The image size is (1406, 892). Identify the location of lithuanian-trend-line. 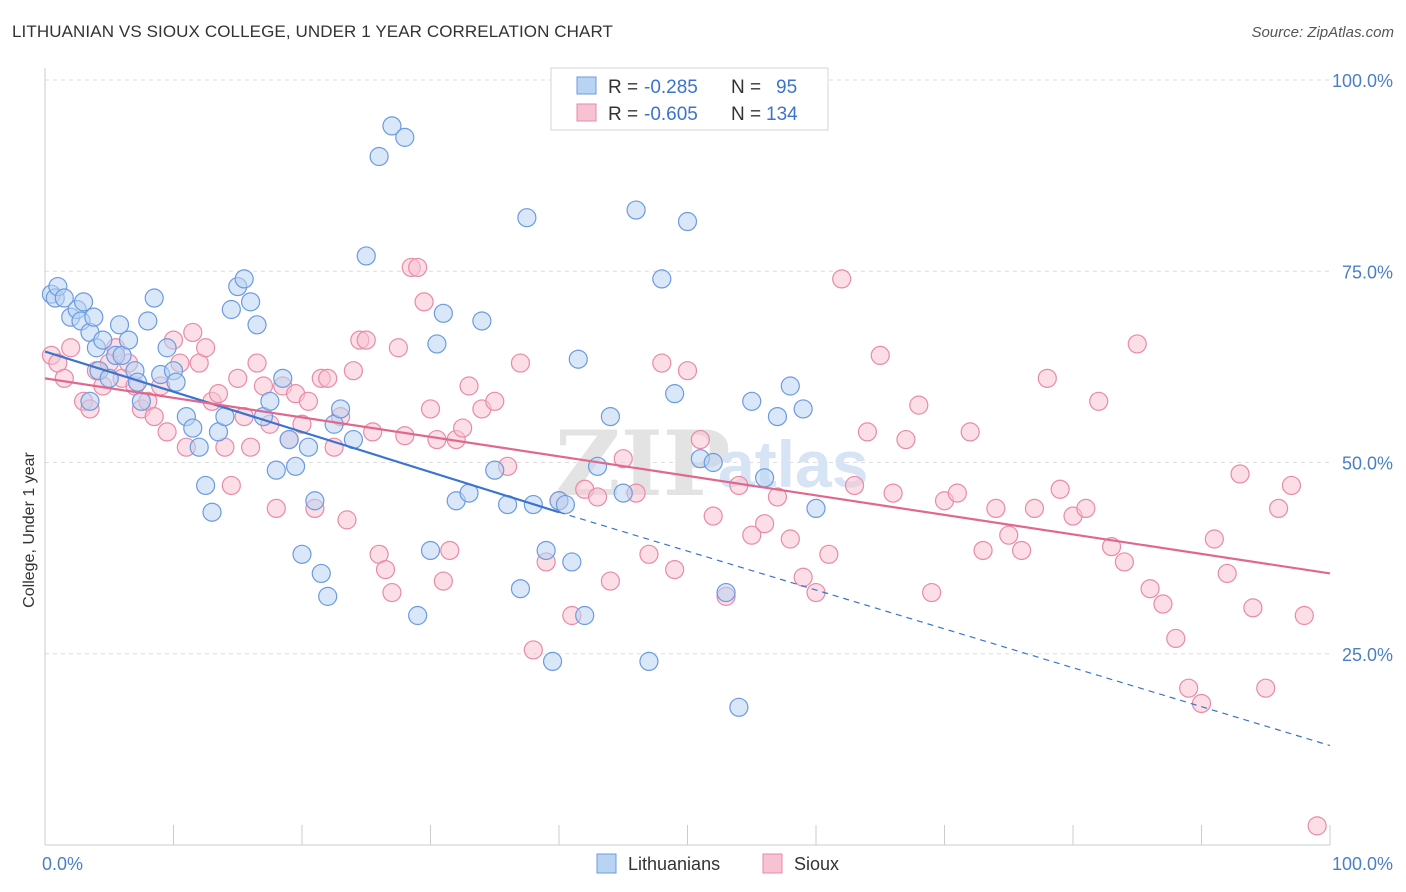
(302, 432).